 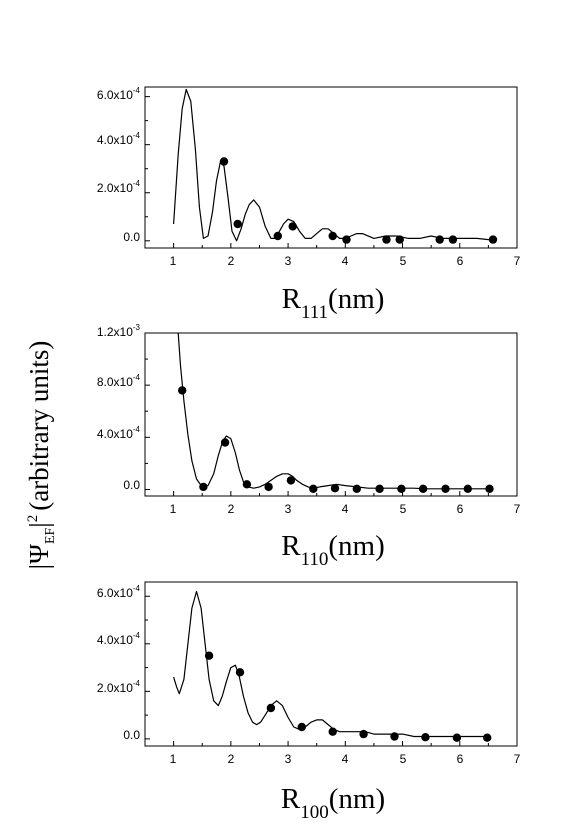 I want to click on panel-111-ytick-labels: 0.0 2.0x10⁻⁴ 4.0x10⁻⁴ 6.0x10⁻⁴, so click(x=119, y=165).